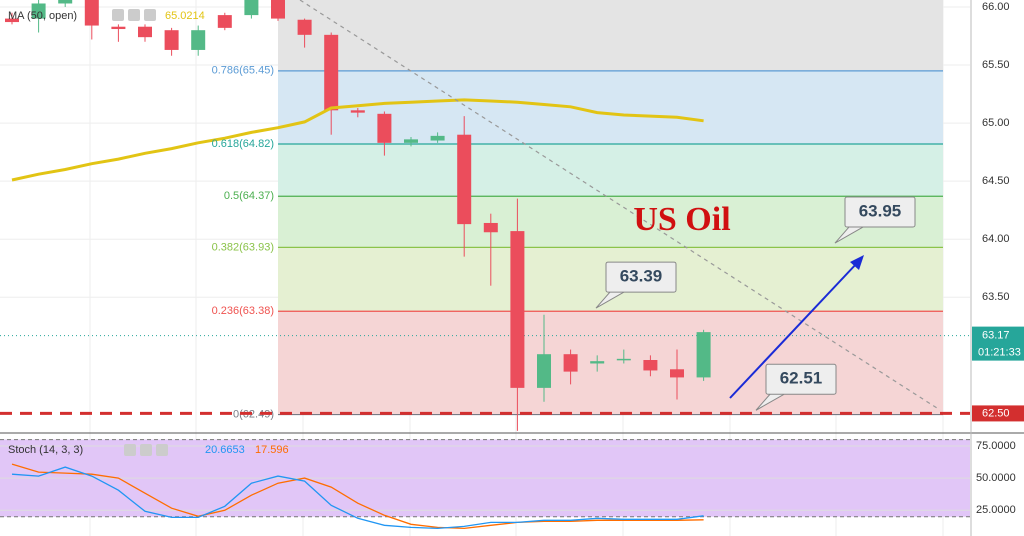  Describe the element at coordinates (225, 450) in the screenshot. I see `stoch-legend-k: 20.6653` at that location.